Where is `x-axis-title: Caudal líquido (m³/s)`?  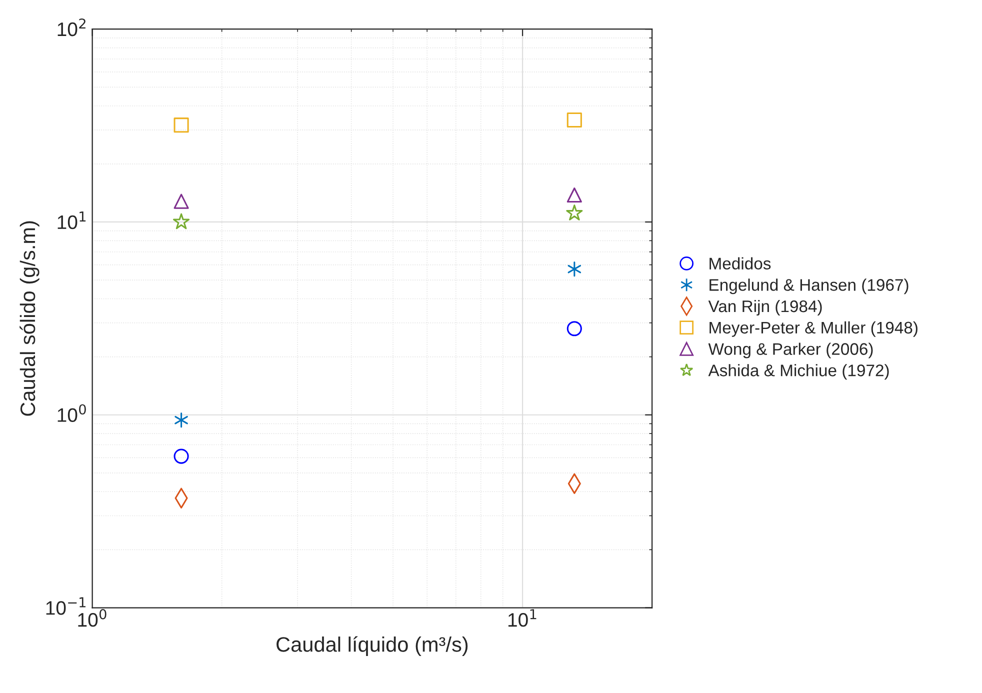 x-axis-title: Caudal líquido (m³/s) is located at coordinates (372, 646).